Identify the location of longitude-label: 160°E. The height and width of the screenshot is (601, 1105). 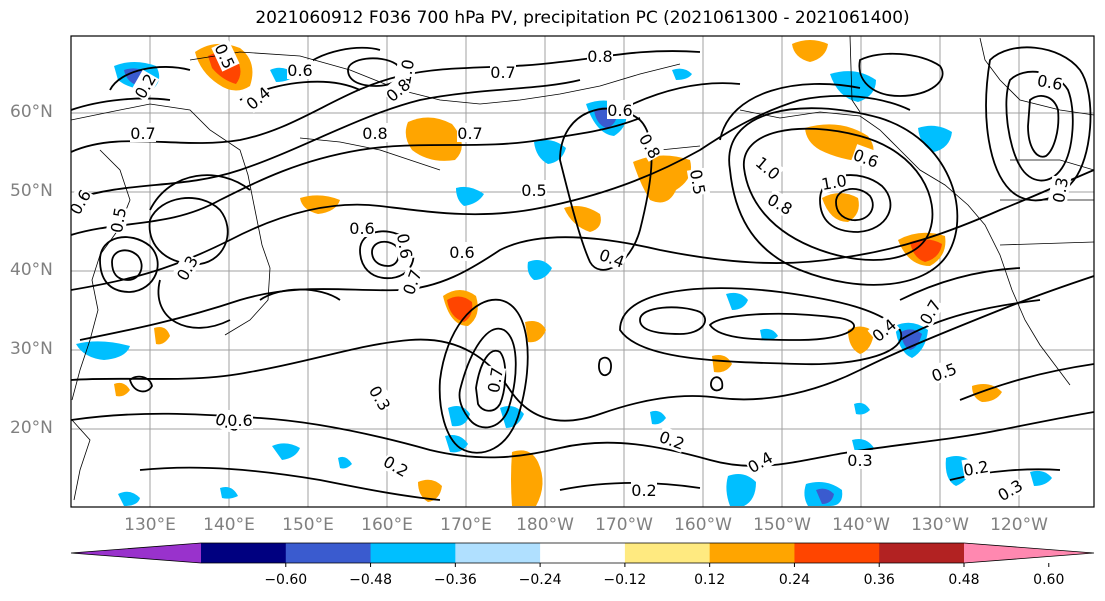
(387, 525).